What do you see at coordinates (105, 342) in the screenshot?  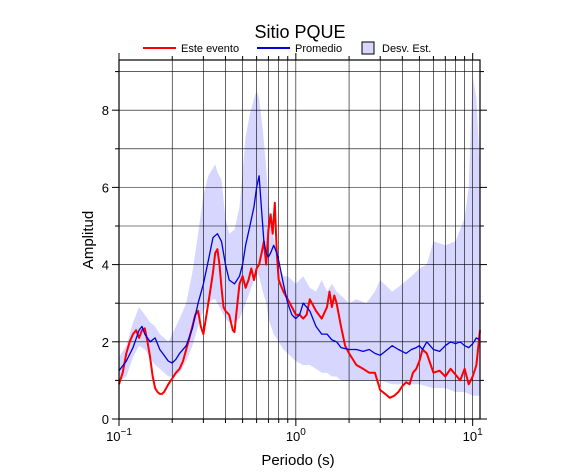 I see `y-tick-label: 2` at bounding box center [105, 342].